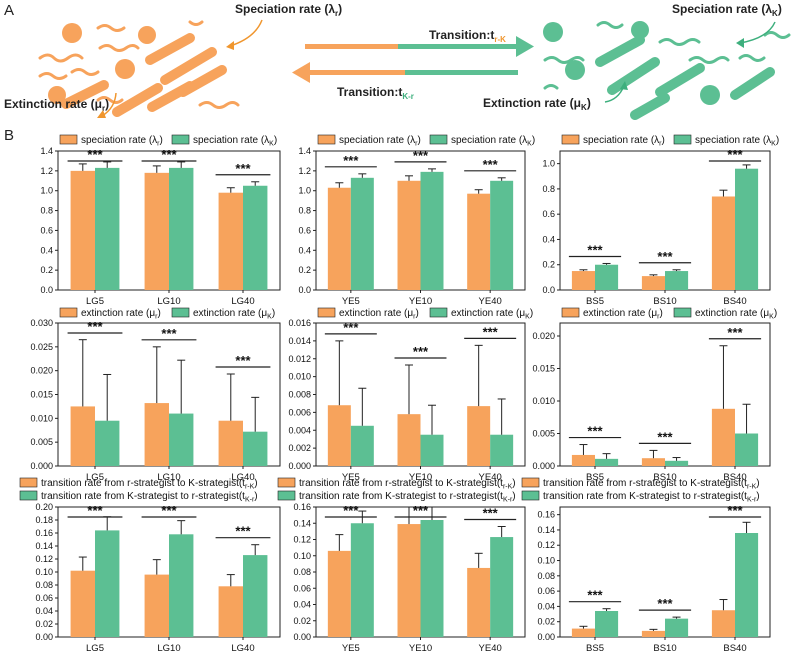 This screenshot has height=667, width=811. I want to click on y-tick-label: 0.015, so click(543, 369).